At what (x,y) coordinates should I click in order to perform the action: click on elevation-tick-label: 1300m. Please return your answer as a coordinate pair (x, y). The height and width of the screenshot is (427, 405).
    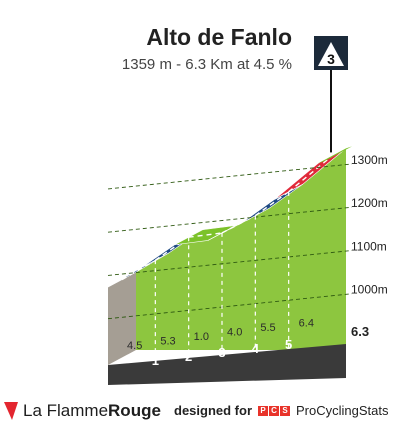
    Looking at the image, I should click on (369, 160).